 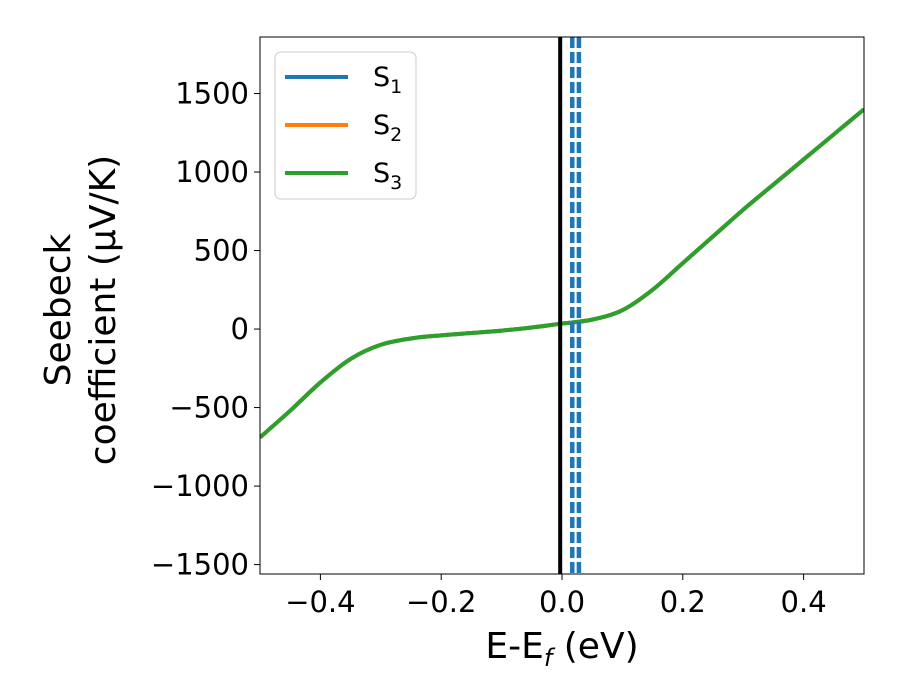 I want to click on x-tick-label: −0.4, so click(x=320, y=602).